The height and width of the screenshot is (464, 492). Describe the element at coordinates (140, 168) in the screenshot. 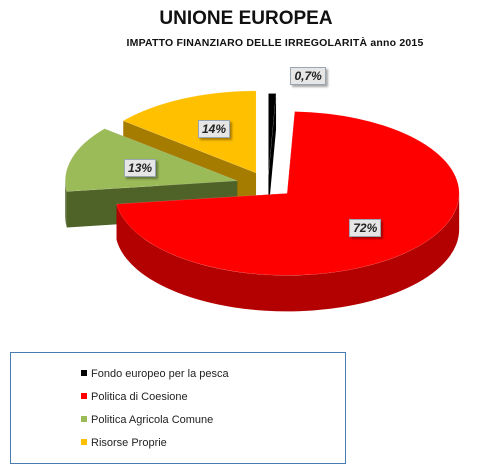

I see `data-label-agricola: 13%` at that location.